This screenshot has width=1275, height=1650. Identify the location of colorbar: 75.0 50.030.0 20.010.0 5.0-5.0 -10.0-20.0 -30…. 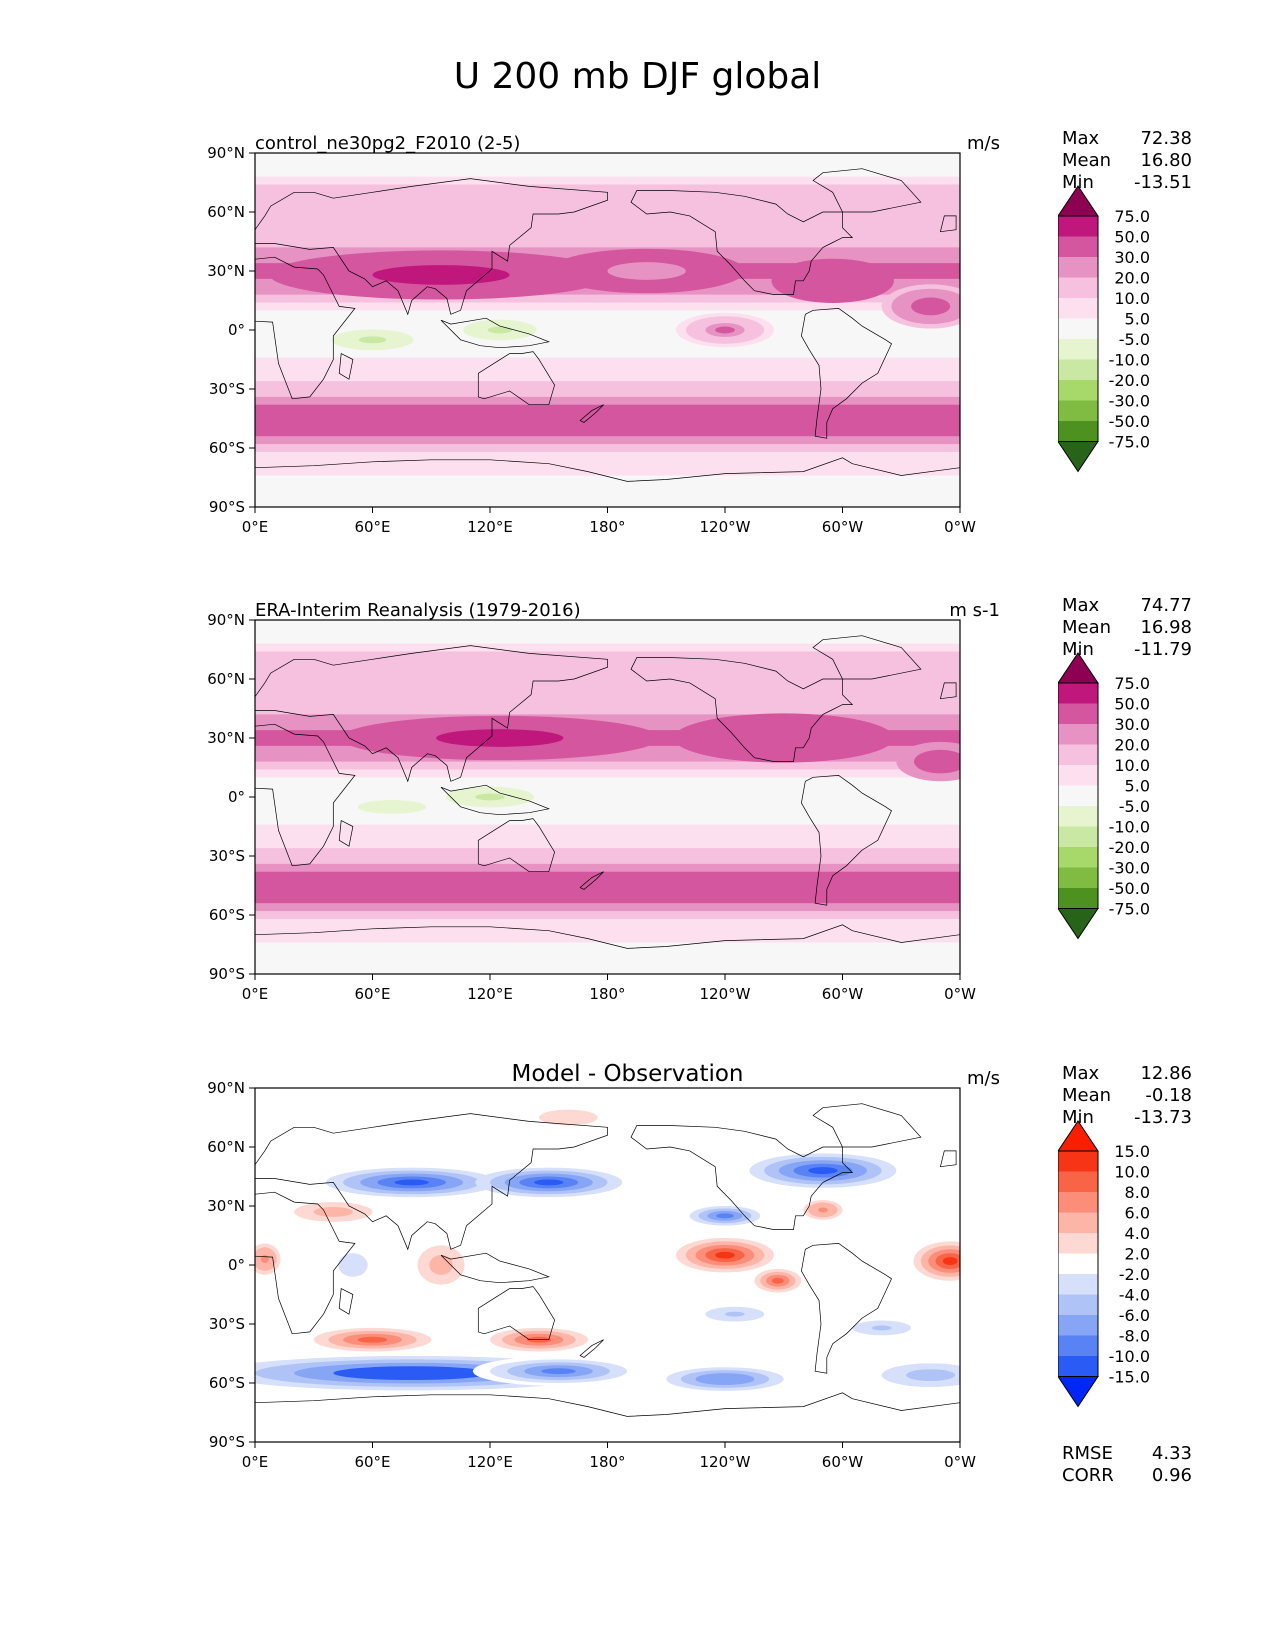
(1104, 329).